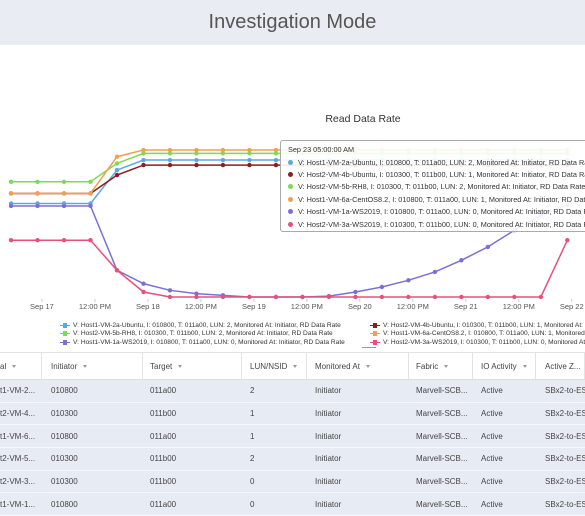 The height and width of the screenshot is (516, 585). What do you see at coordinates (254, 306) in the screenshot?
I see `x-tick-label: Sep 19` at bounding box center [254, 306].